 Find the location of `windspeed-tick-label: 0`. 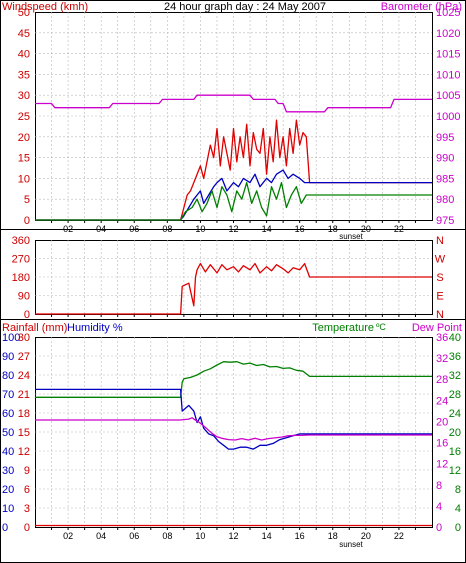

windspeed-tick-label: 0 is located at coordinates (27, 221).